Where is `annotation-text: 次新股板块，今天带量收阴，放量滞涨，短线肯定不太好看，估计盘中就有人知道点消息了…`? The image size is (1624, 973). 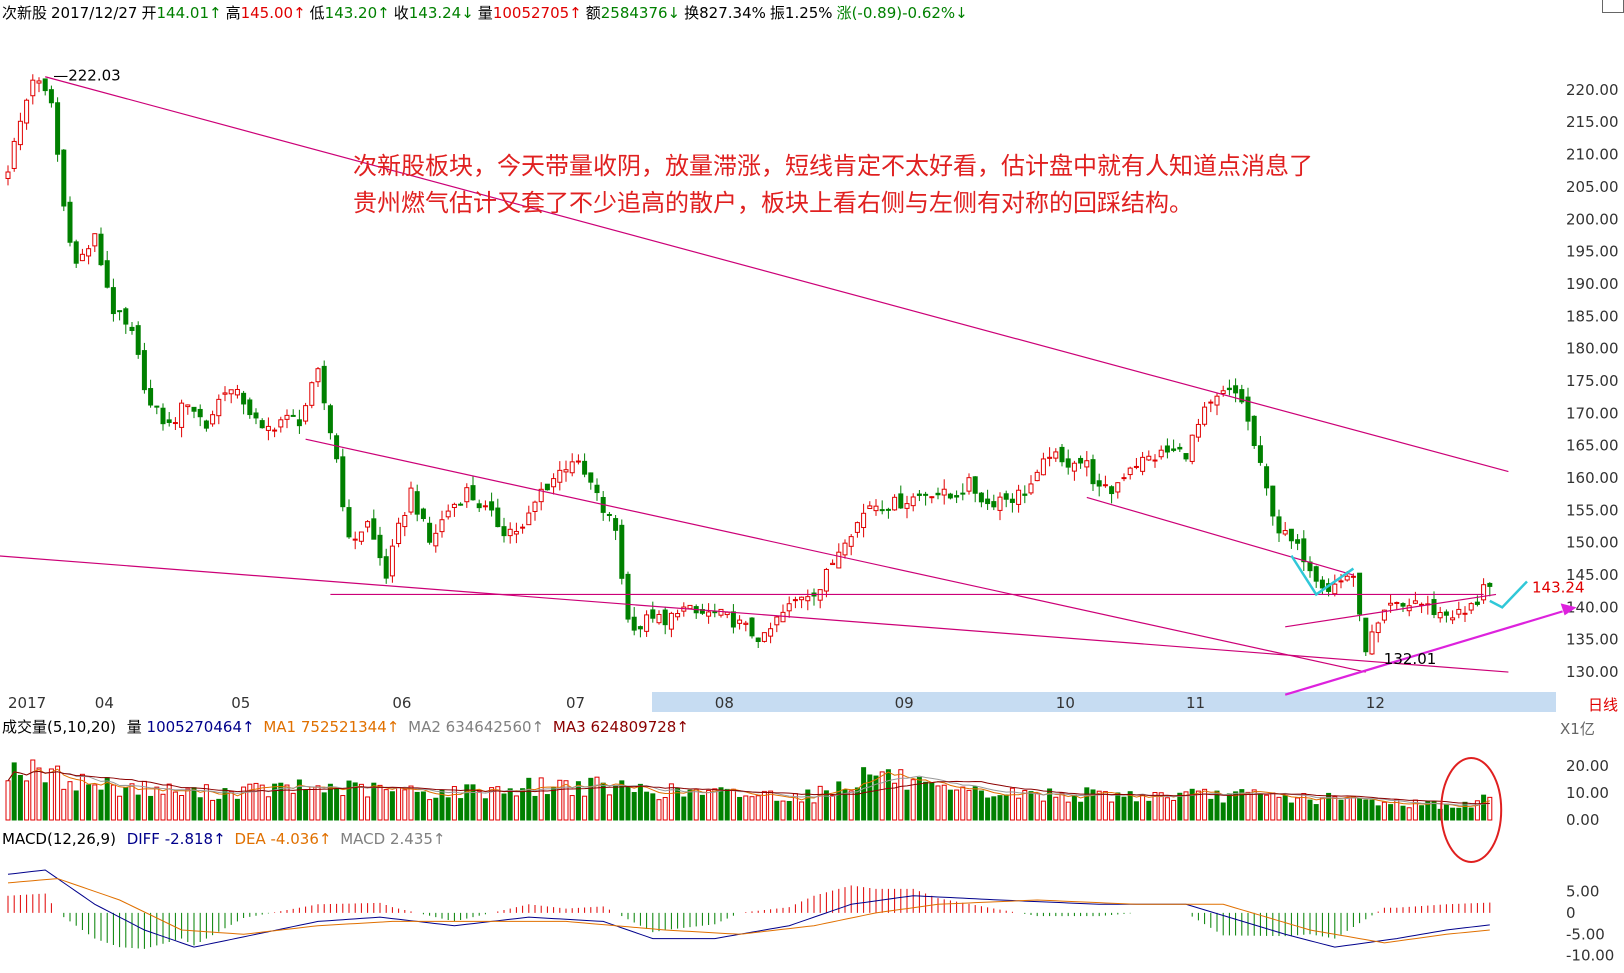
annotation-text: 次新股板块，今天带量收阴，放量滞涨，短线肯定不太好看，估计盘中就有人知道点消息了… is located at coordinates (833, 185).